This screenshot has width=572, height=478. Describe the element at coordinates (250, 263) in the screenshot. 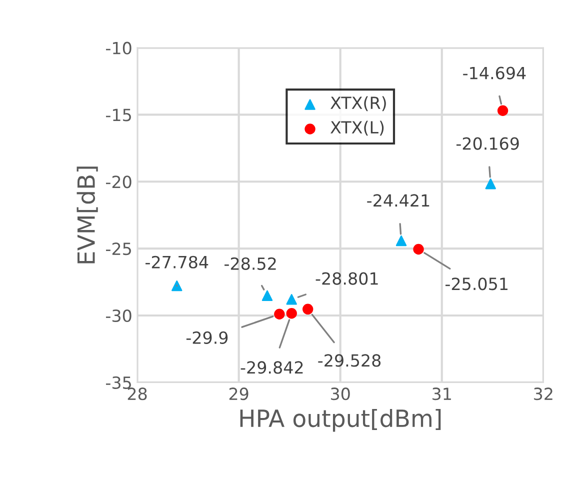

I see `data-label: -28.52` at that location.